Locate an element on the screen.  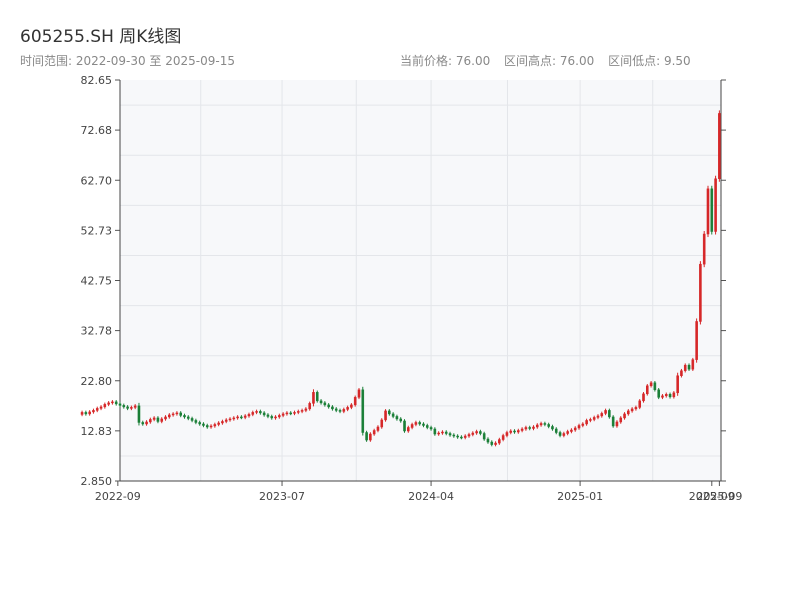
y-tick-label: 42.75 is located at coordinates (97, 281).